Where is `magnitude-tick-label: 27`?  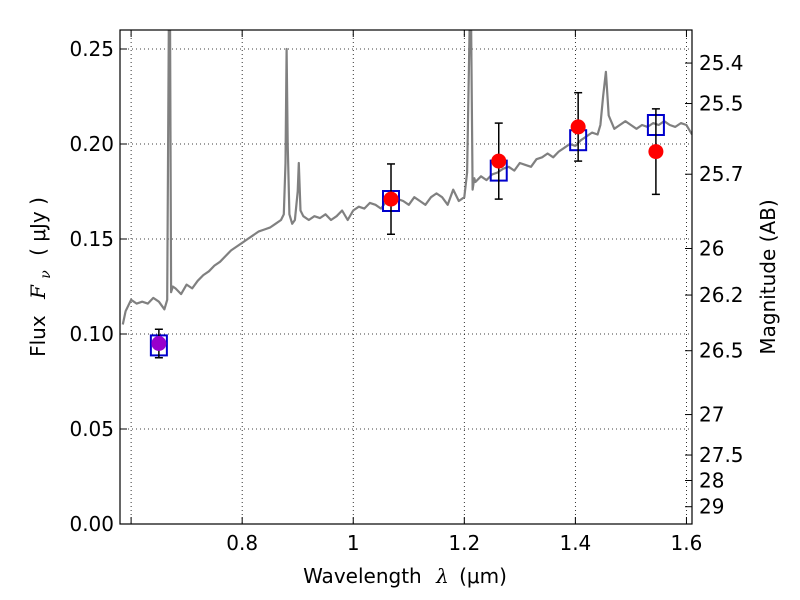 magnitude-tick-label: 27 is located at coordinates (711, 415).